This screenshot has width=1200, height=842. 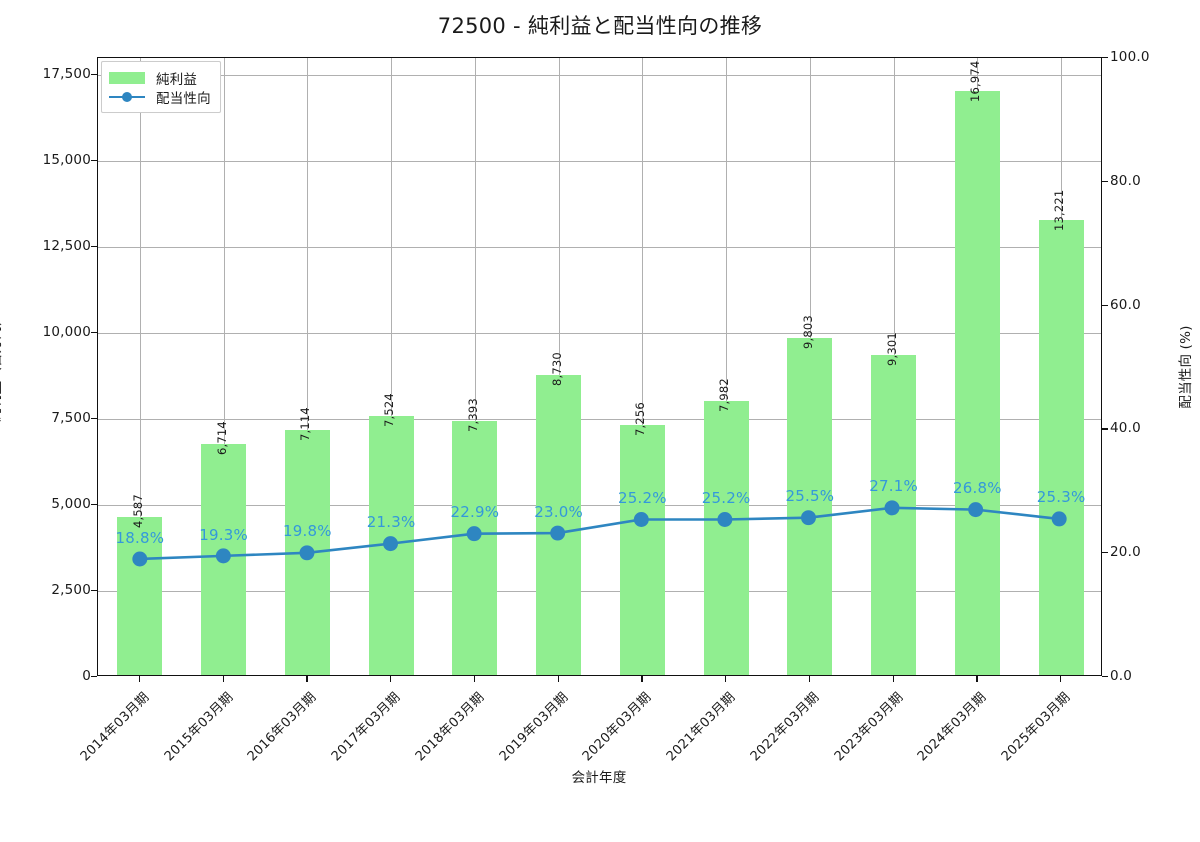 I want to click on y-tick-label-right: 20.0, so click(x=1125, y=552).